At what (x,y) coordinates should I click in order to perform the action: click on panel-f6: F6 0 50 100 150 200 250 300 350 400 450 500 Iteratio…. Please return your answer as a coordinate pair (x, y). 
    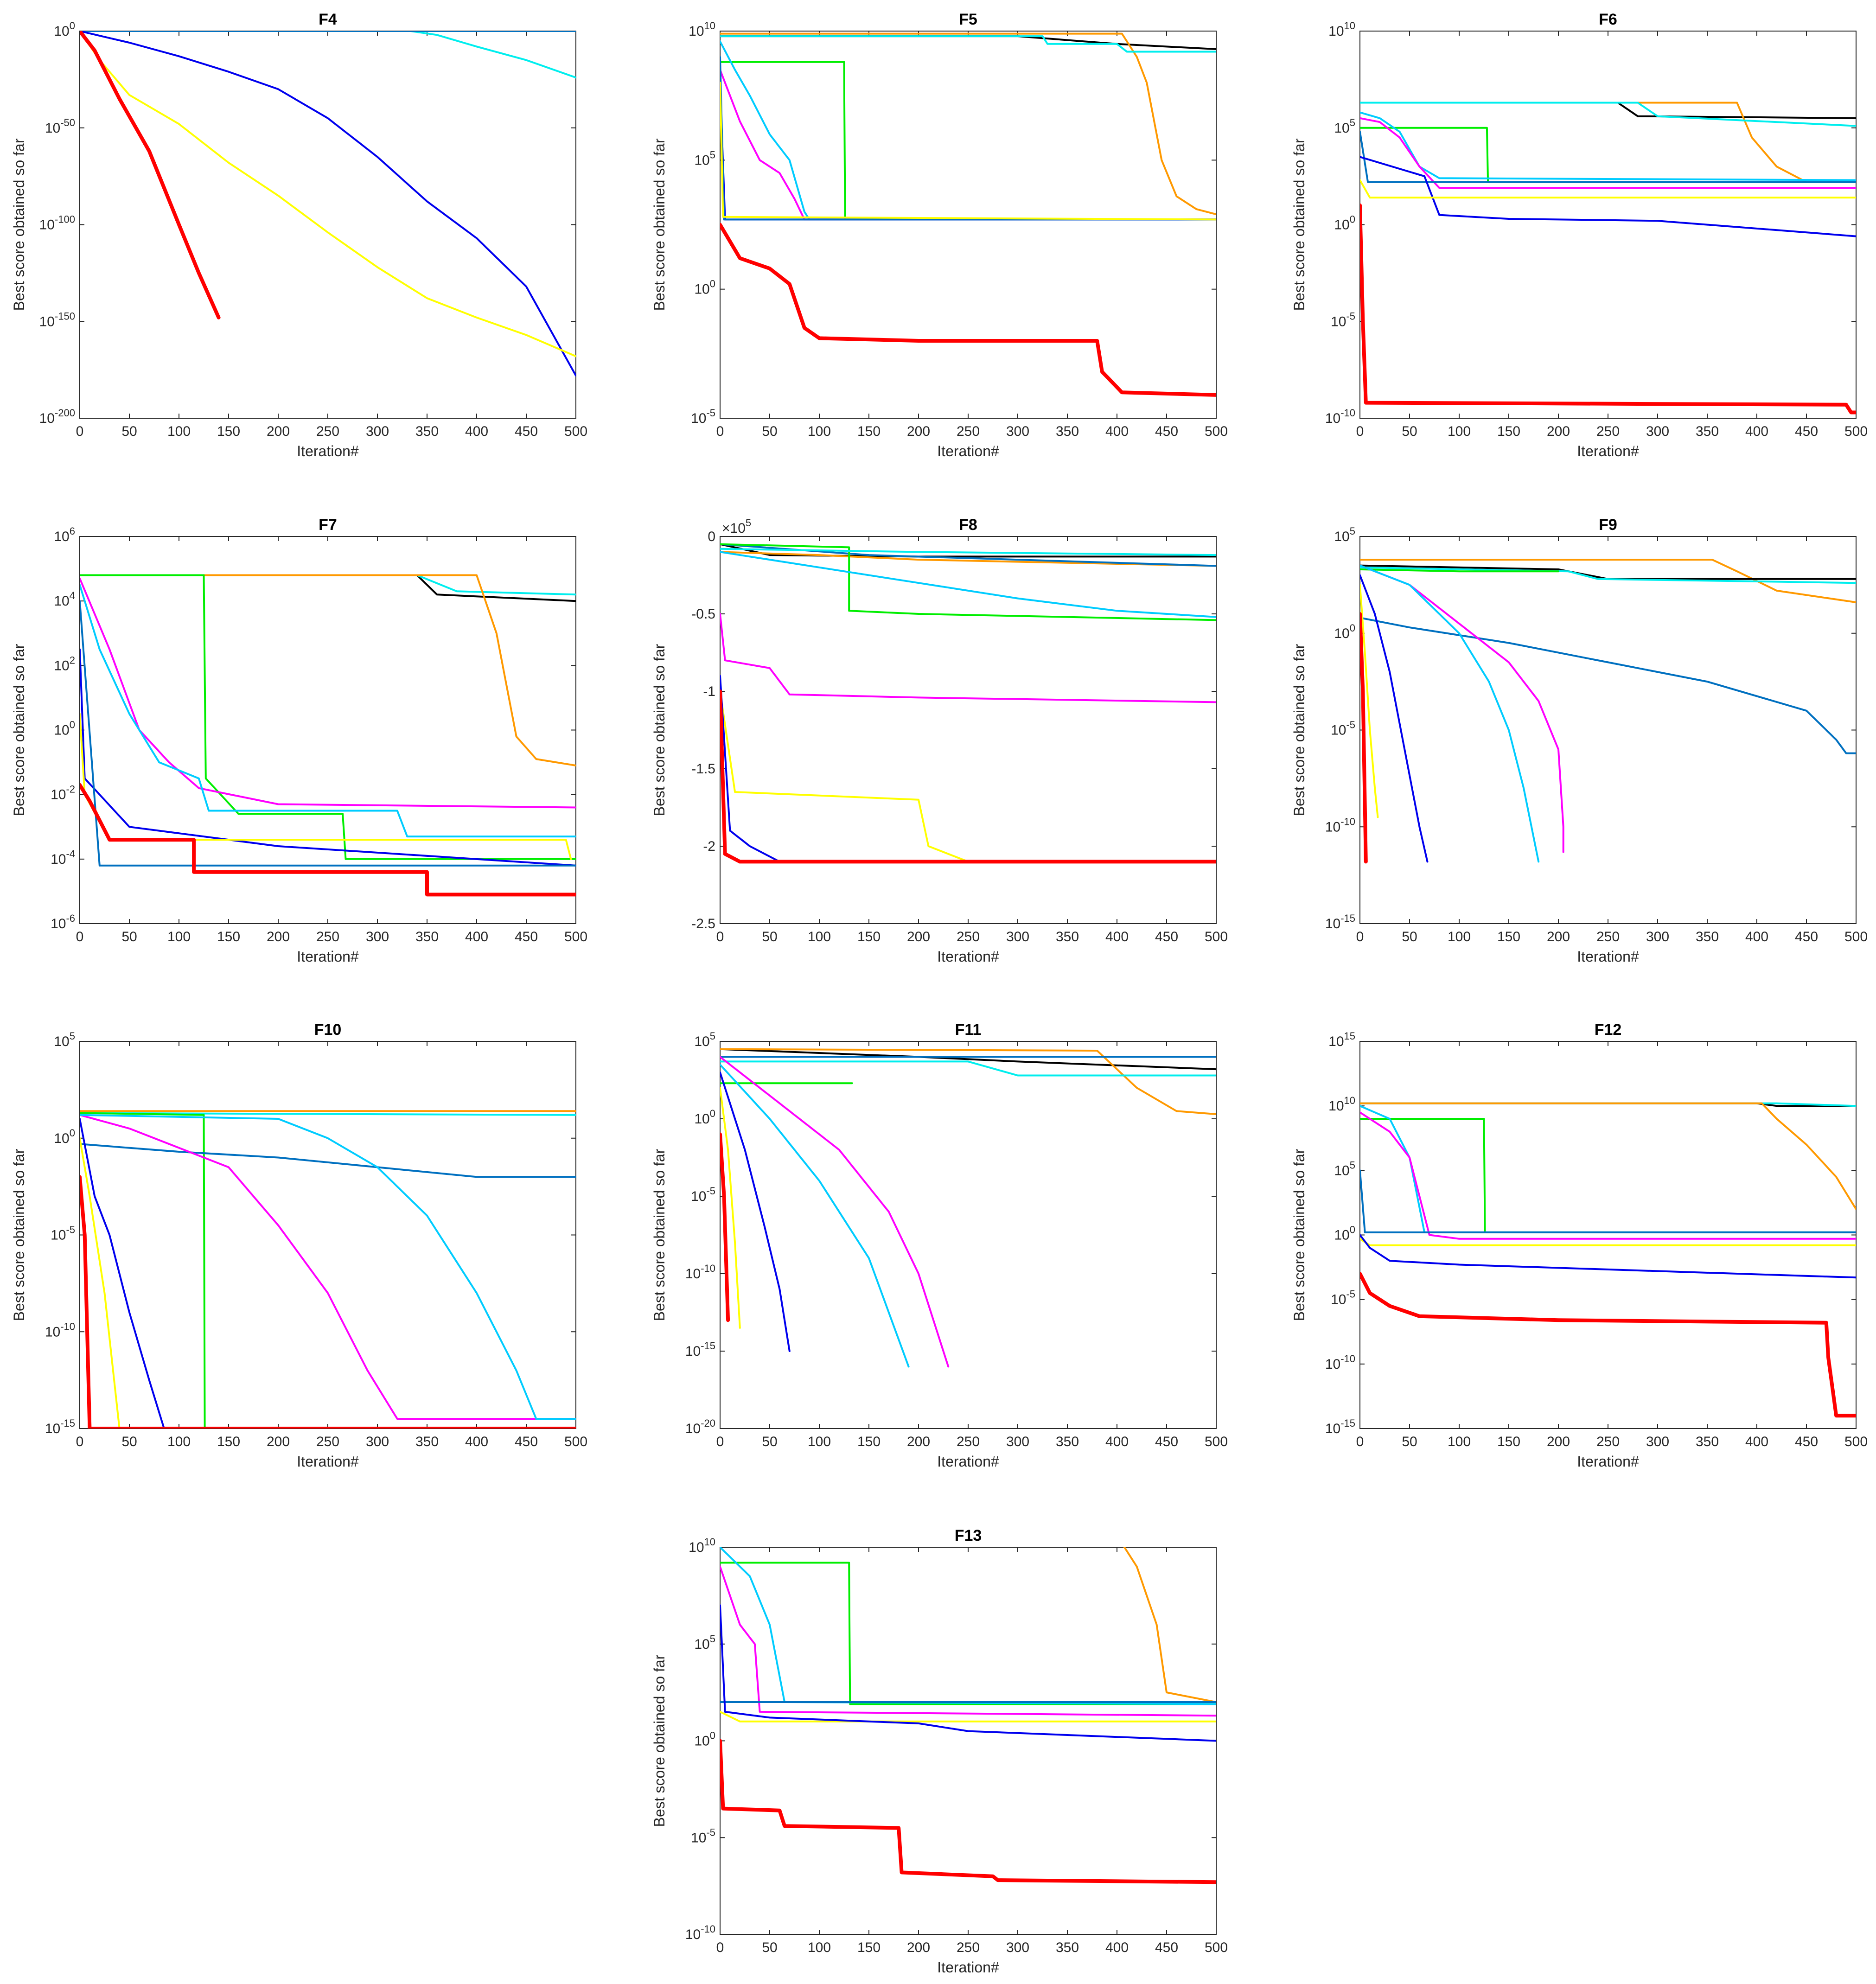
    Looking at the image, I should click on (1580, 235).